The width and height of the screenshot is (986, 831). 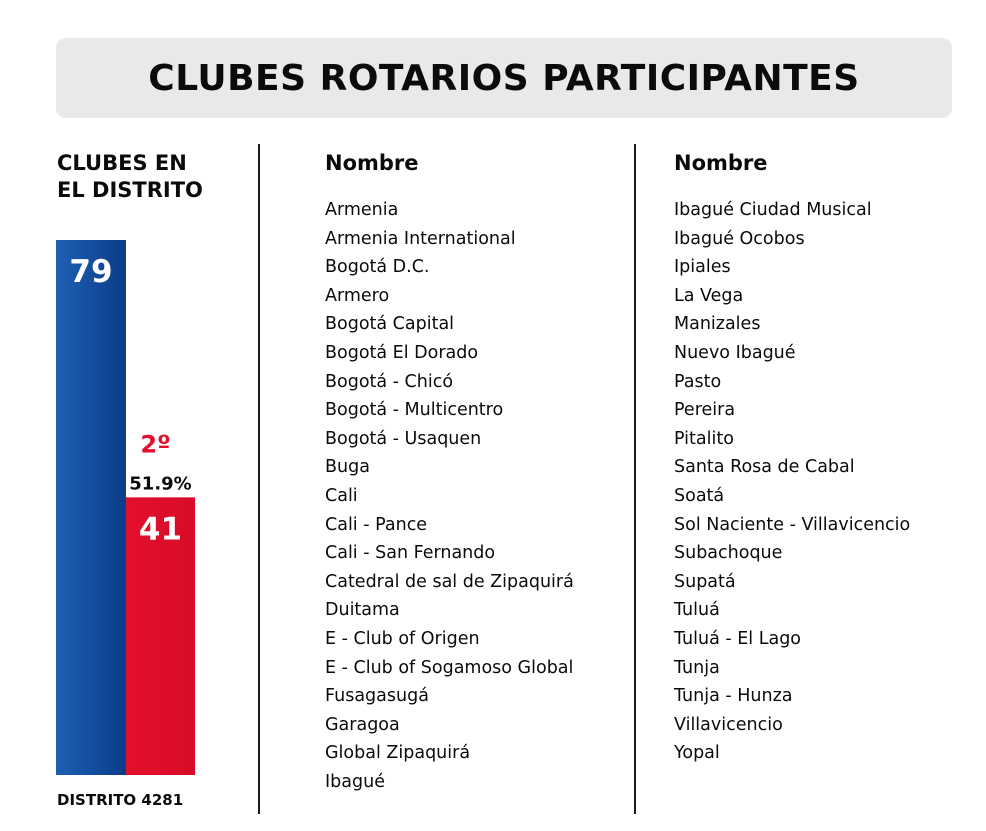 I want to click on list-item: Armenia, so click(x=362, y=210).